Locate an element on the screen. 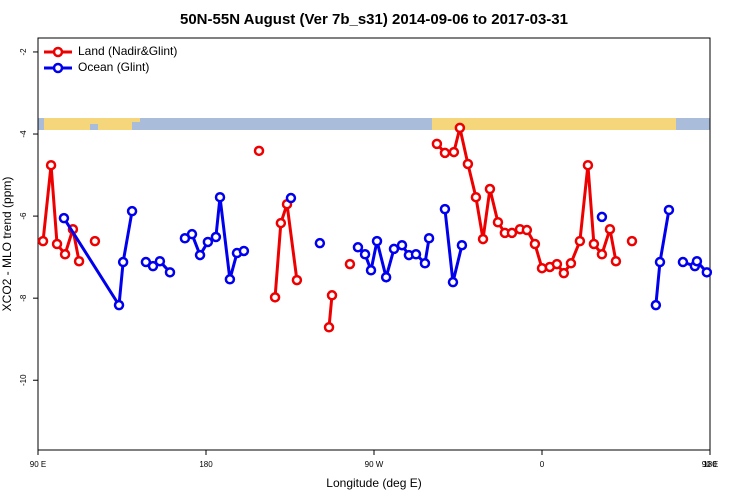 This screenshot has height=500, width=750. x-tick-label: 0 is located at coordinates (542, 464).